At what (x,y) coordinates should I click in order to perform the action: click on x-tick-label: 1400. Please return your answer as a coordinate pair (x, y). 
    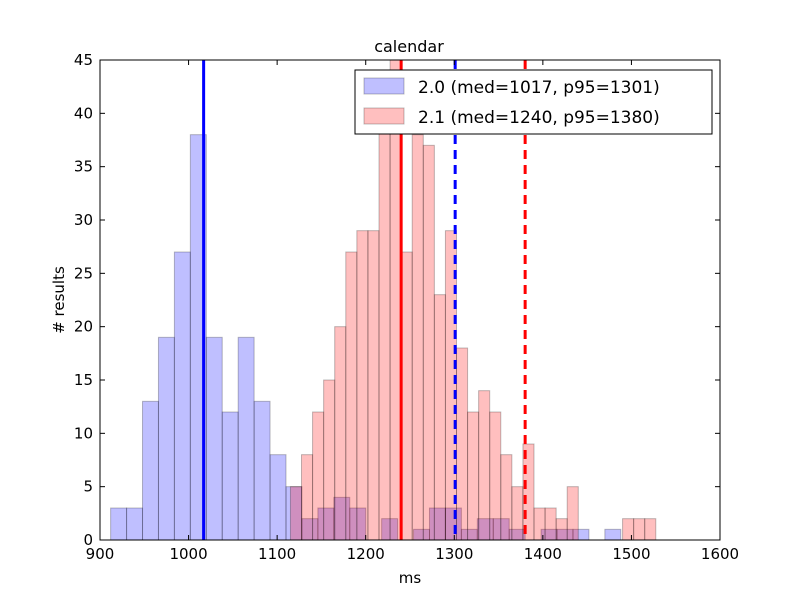
    Looking at the image, I should click on (543, 554).